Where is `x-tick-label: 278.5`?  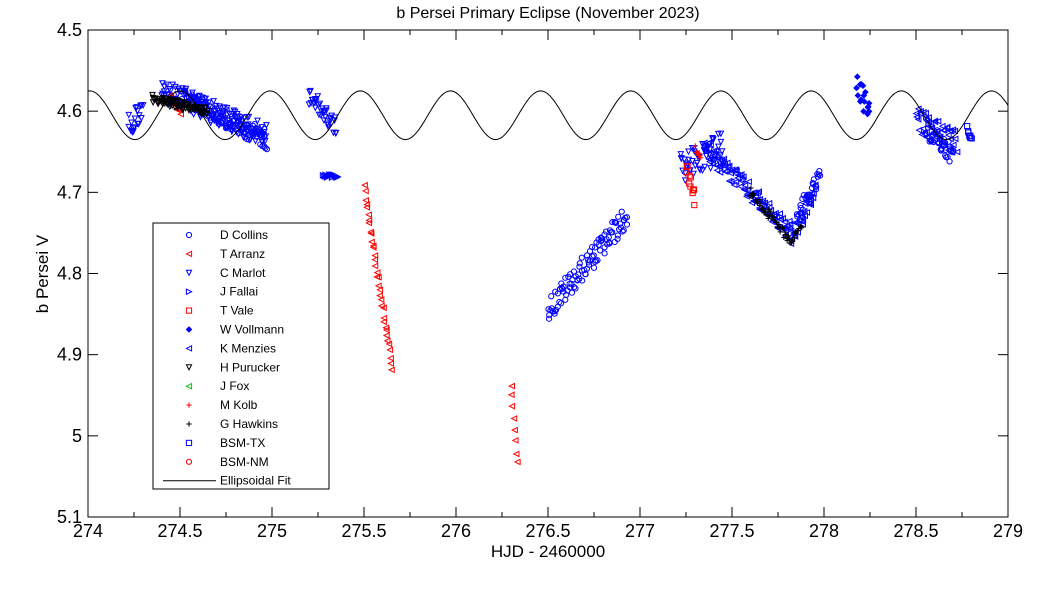
x-tick-label: 278.5 is located at coordinates (915, 531).